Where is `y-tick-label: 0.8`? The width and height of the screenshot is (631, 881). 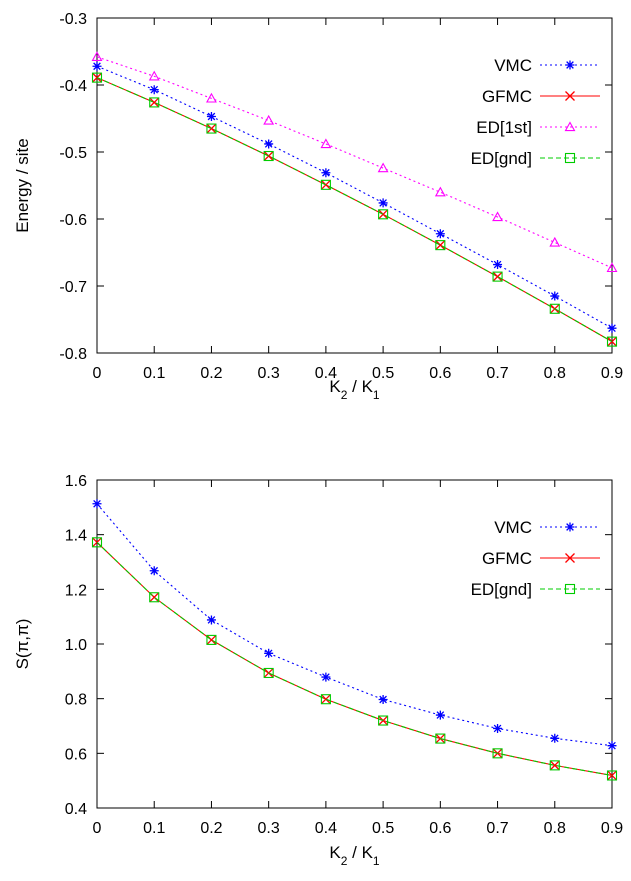
y-tick-label: 0.8 is located at coordinates (76, 700).